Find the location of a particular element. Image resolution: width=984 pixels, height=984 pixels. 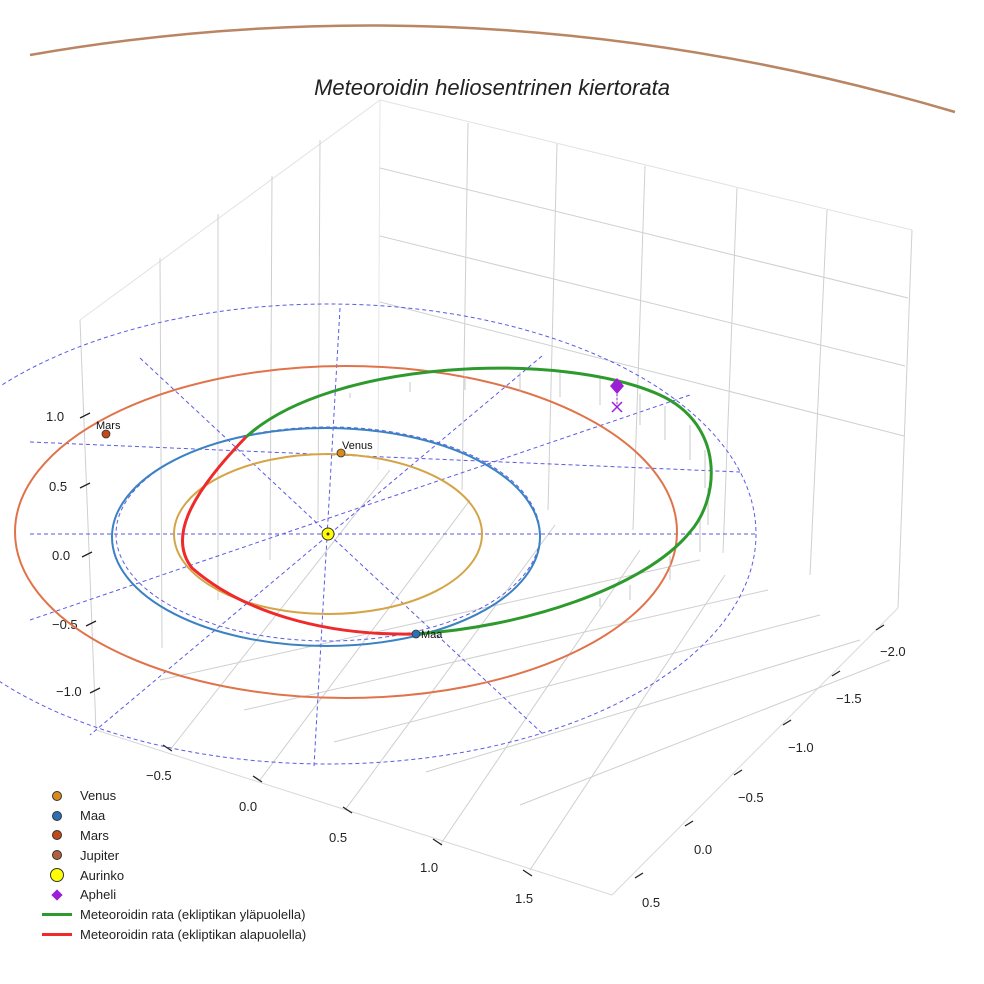

x-tick-label: 1.0 is located at coordinates (429, 867).